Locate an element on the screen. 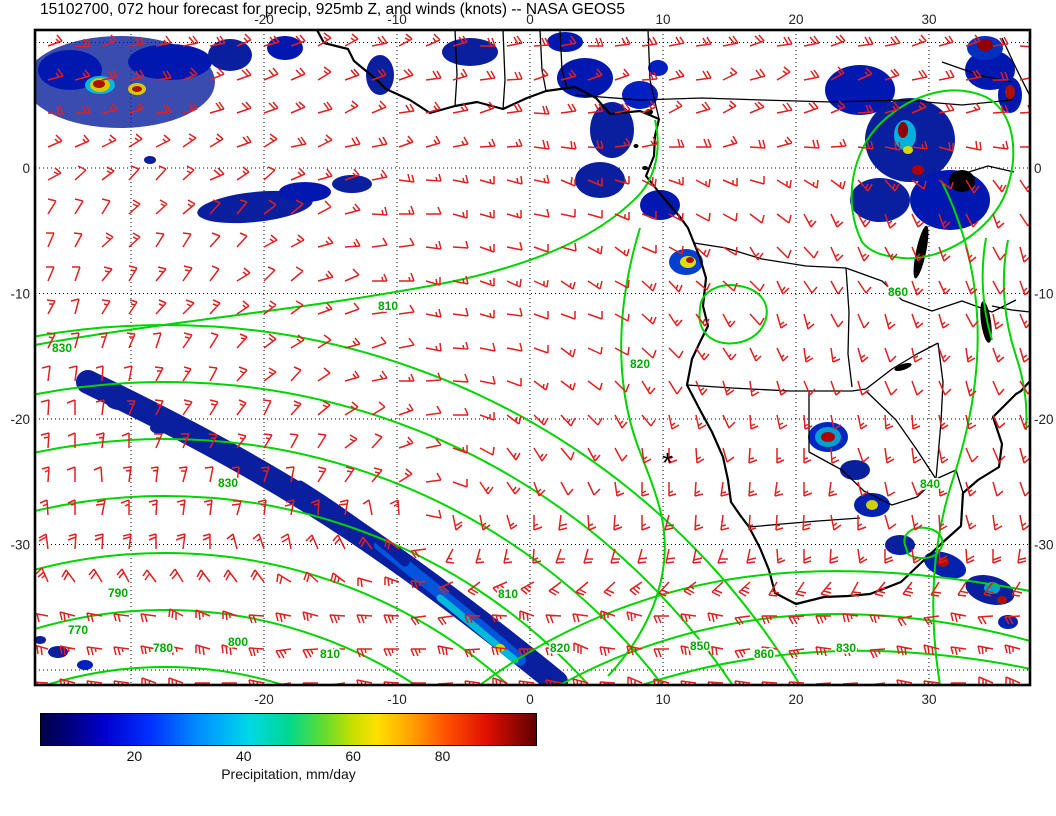 Image resolution: width=1056 pixels, height=816 pixels. lon-tick-top: 30 is located at coordinates (928, 19).